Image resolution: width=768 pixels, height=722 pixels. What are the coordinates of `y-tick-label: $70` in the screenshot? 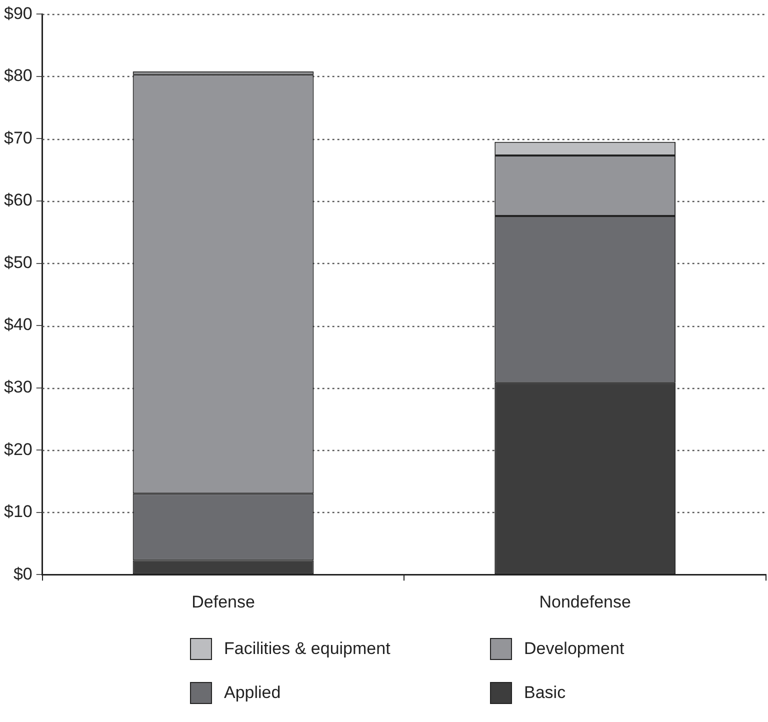 It's located at (18, 138).